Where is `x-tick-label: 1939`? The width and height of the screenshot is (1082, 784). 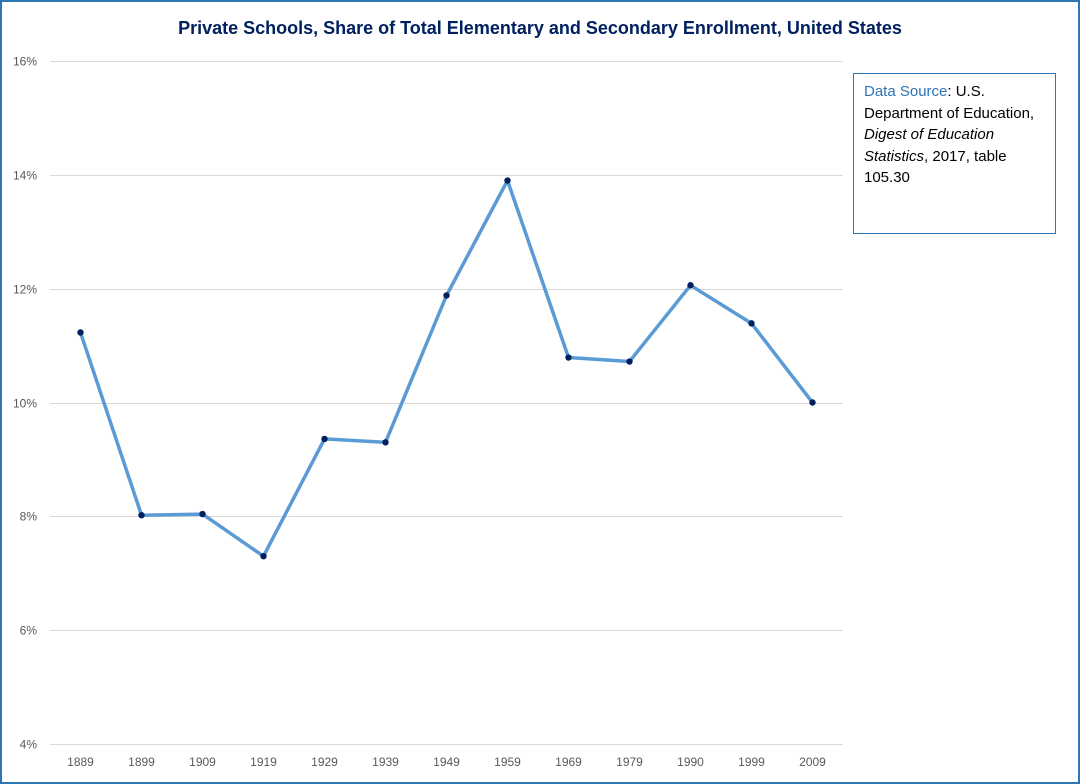
x-tick-label: 1939 is located at coordinates (385, 762).